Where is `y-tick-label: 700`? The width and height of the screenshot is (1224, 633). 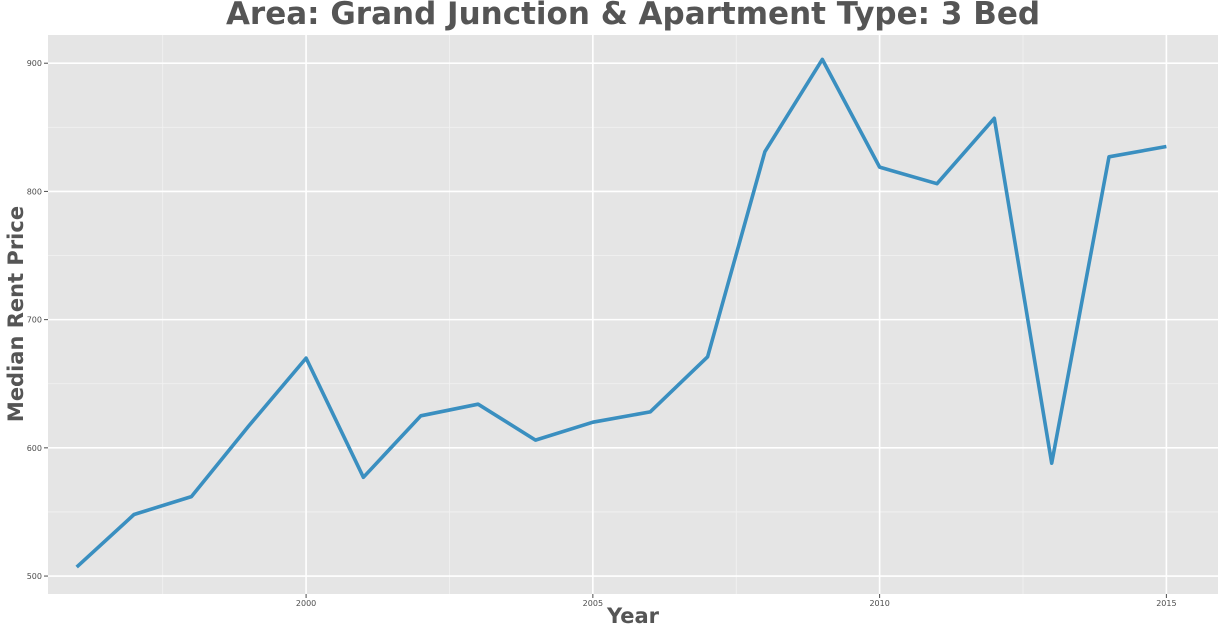 y-tick-label: 700 is located at coordinates (34, 320).